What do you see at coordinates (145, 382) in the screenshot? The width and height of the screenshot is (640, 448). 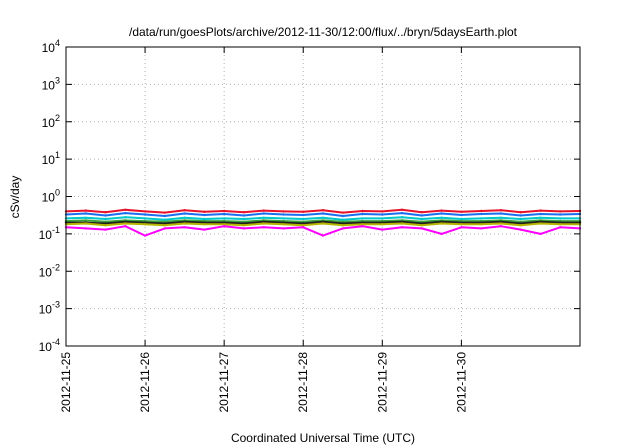 I see `x-tick-label: 2012-11-26` at bounding box center [145, 382].